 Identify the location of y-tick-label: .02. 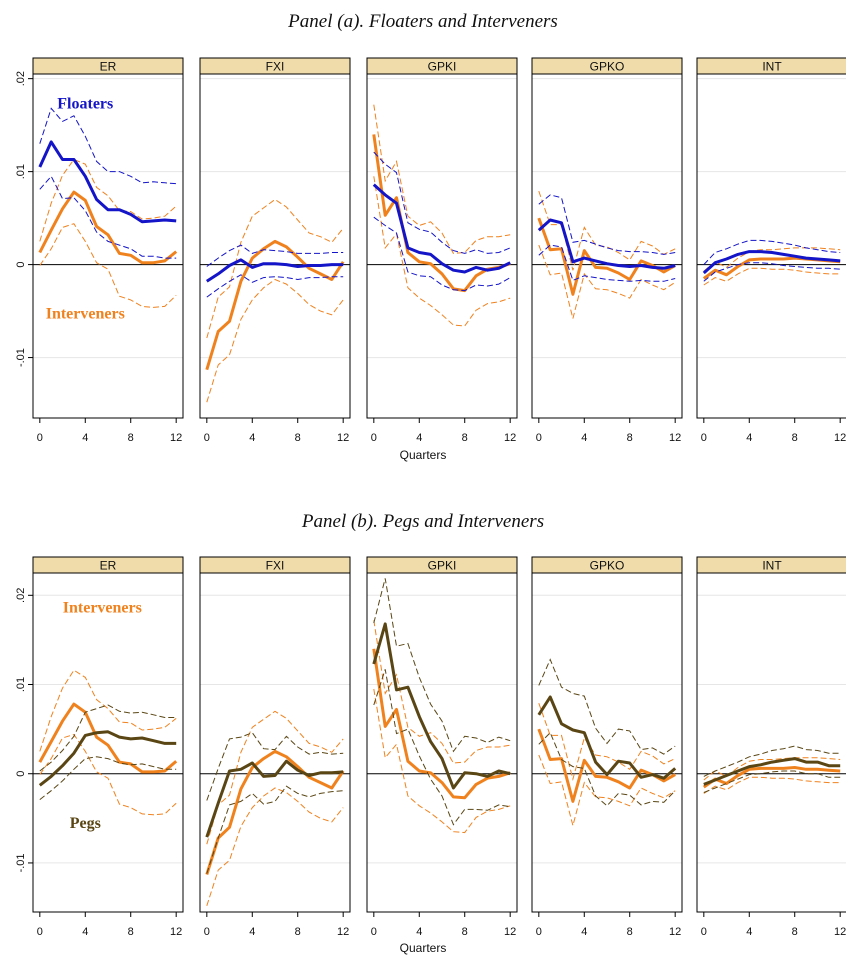
(21, 78).